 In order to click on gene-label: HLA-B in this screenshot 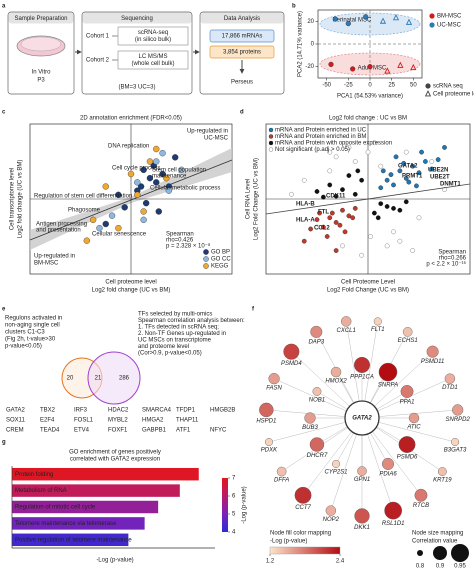, I will do `click(305, 205)`.